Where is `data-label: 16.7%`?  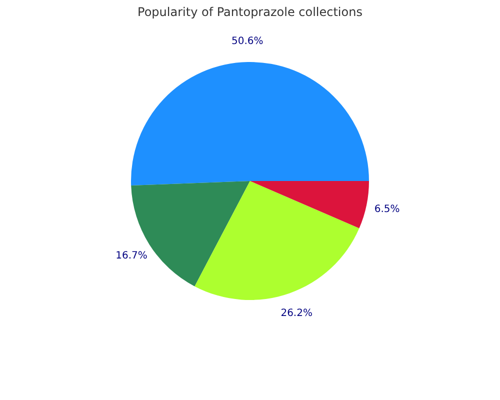 data-label: 16.7% is located at coordinates (132, 256).